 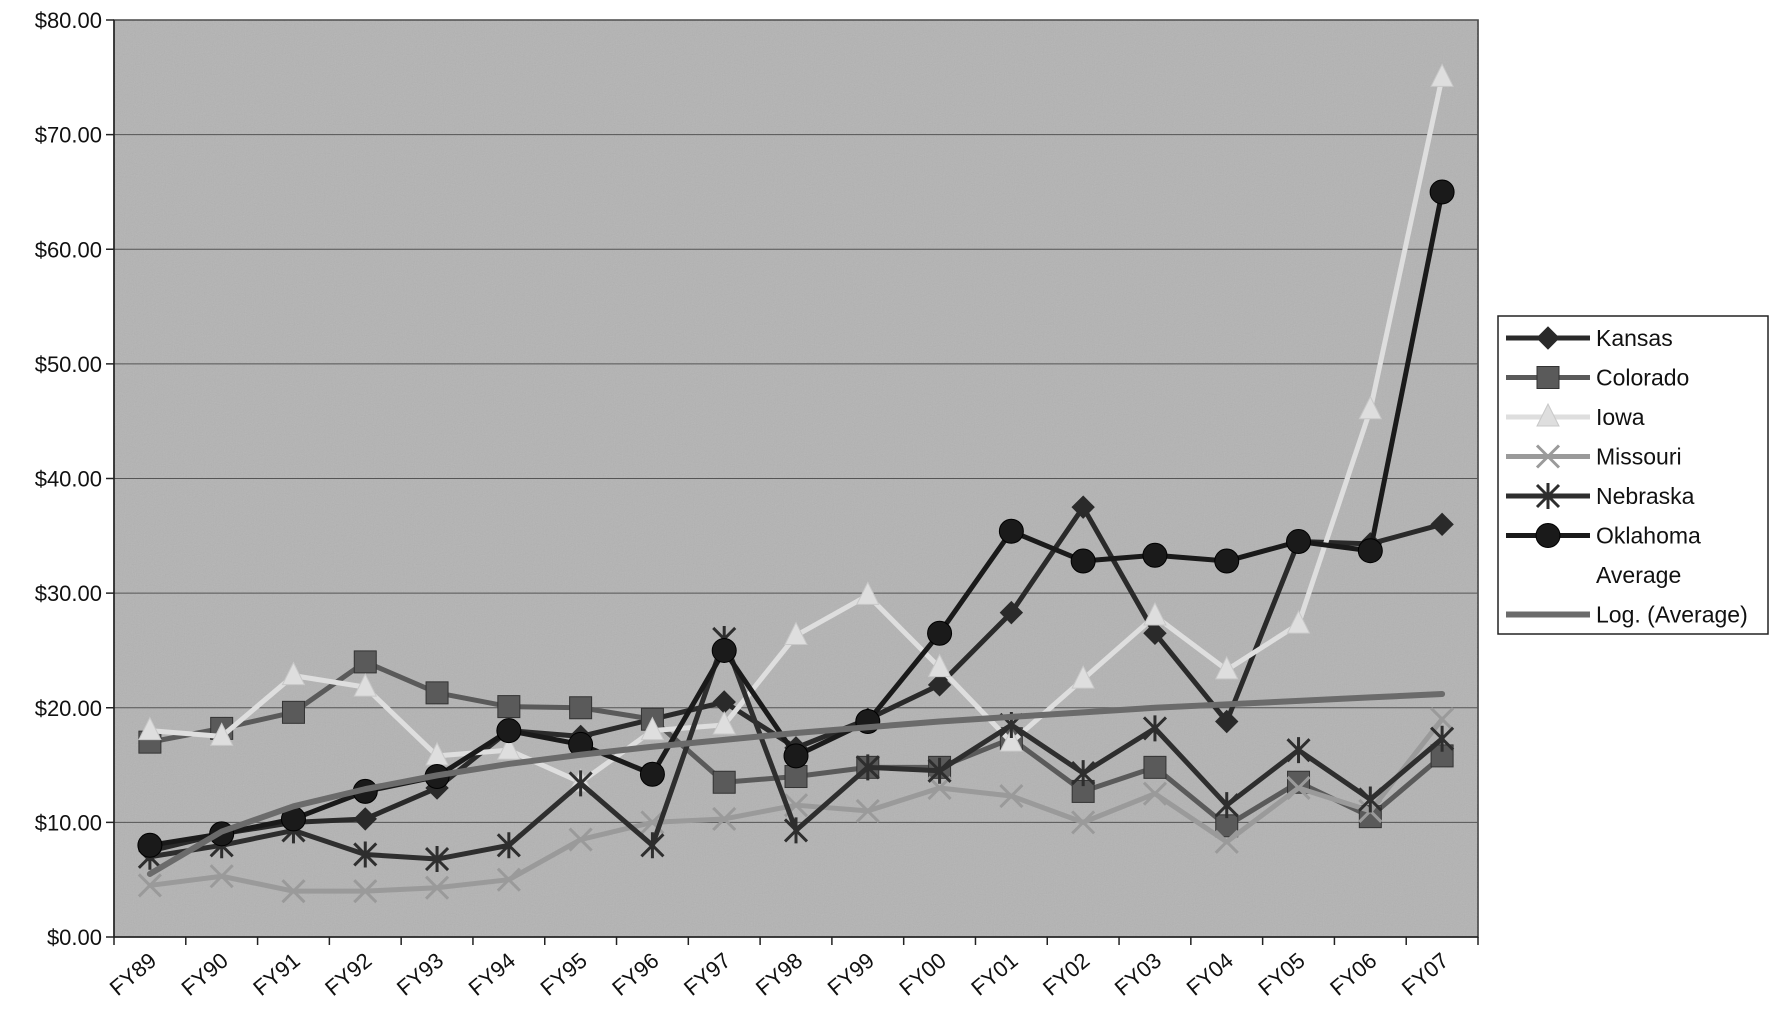 I want to click on x-tick-label: FY06, so click(x=1353, y=974).